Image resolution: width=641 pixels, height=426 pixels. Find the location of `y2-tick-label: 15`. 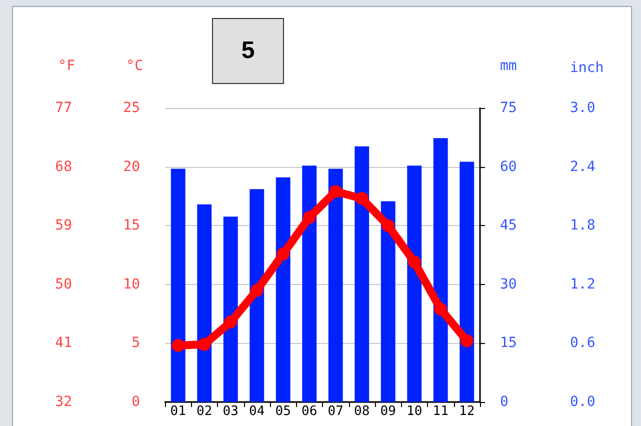

y2-tick-label: 15 is located at coordinates (508, 343).